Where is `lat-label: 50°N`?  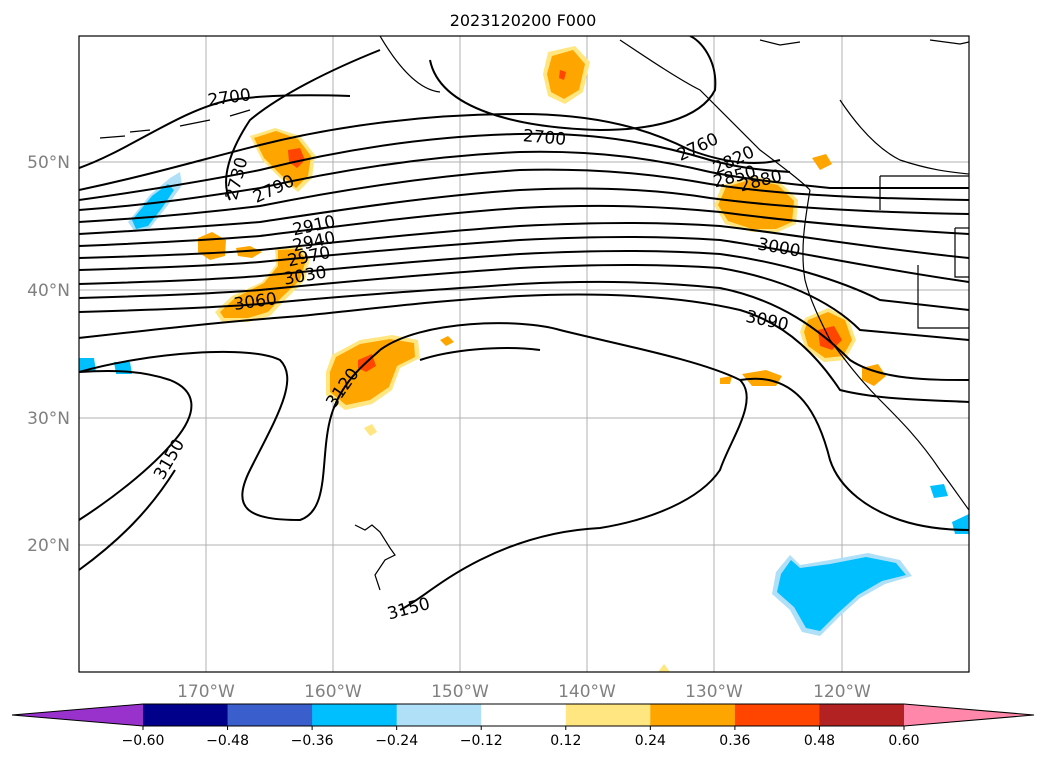
lat-label: 50°N is located at coordinates (48, 163).